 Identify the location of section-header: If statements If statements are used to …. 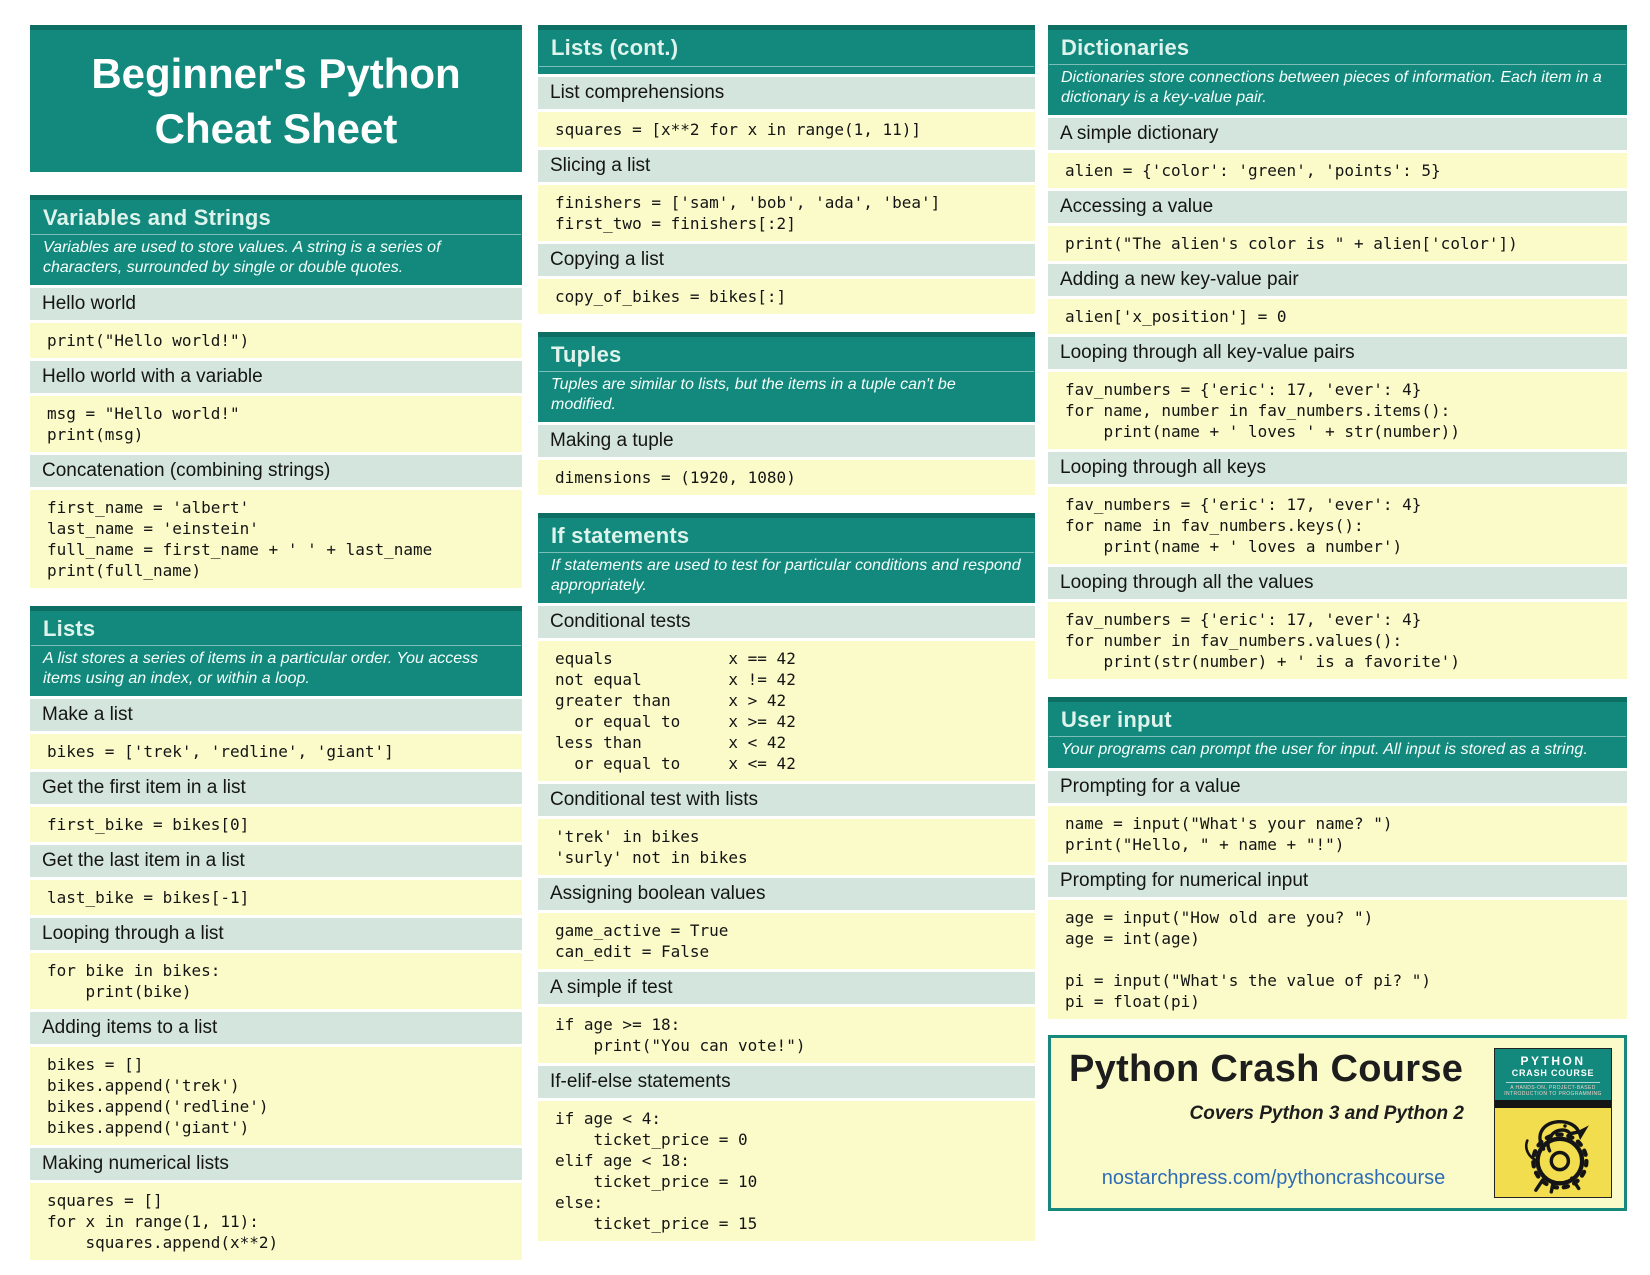
(786, 558).